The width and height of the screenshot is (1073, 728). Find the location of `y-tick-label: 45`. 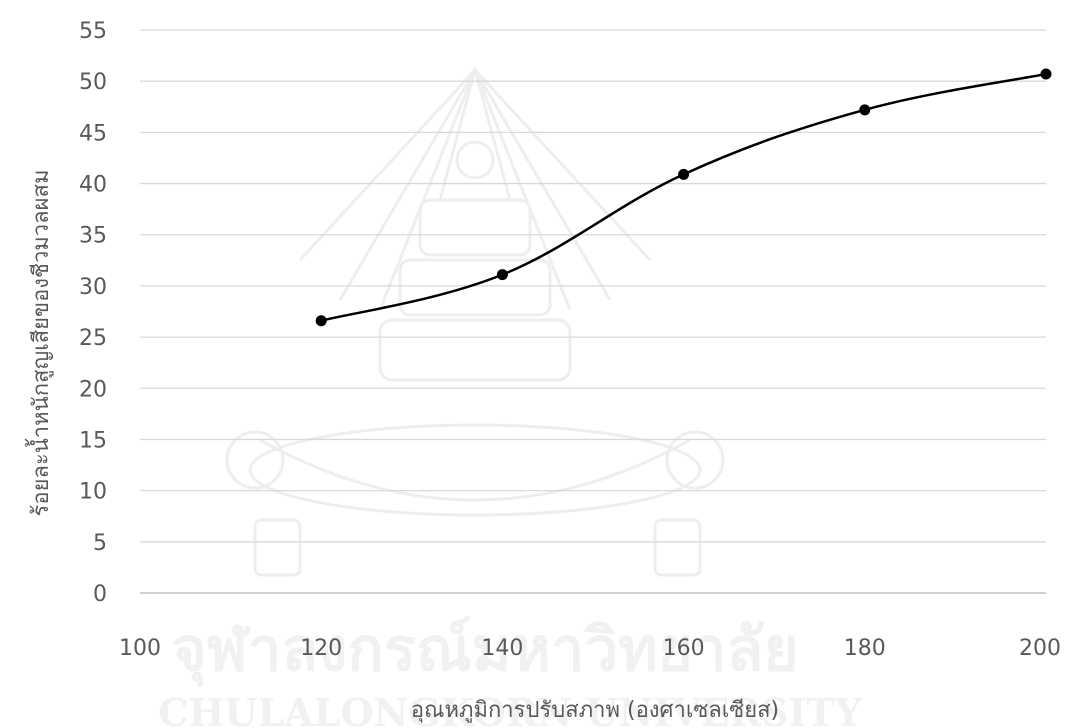

y-tick-label: 45 is located at coordinates (93, 133).